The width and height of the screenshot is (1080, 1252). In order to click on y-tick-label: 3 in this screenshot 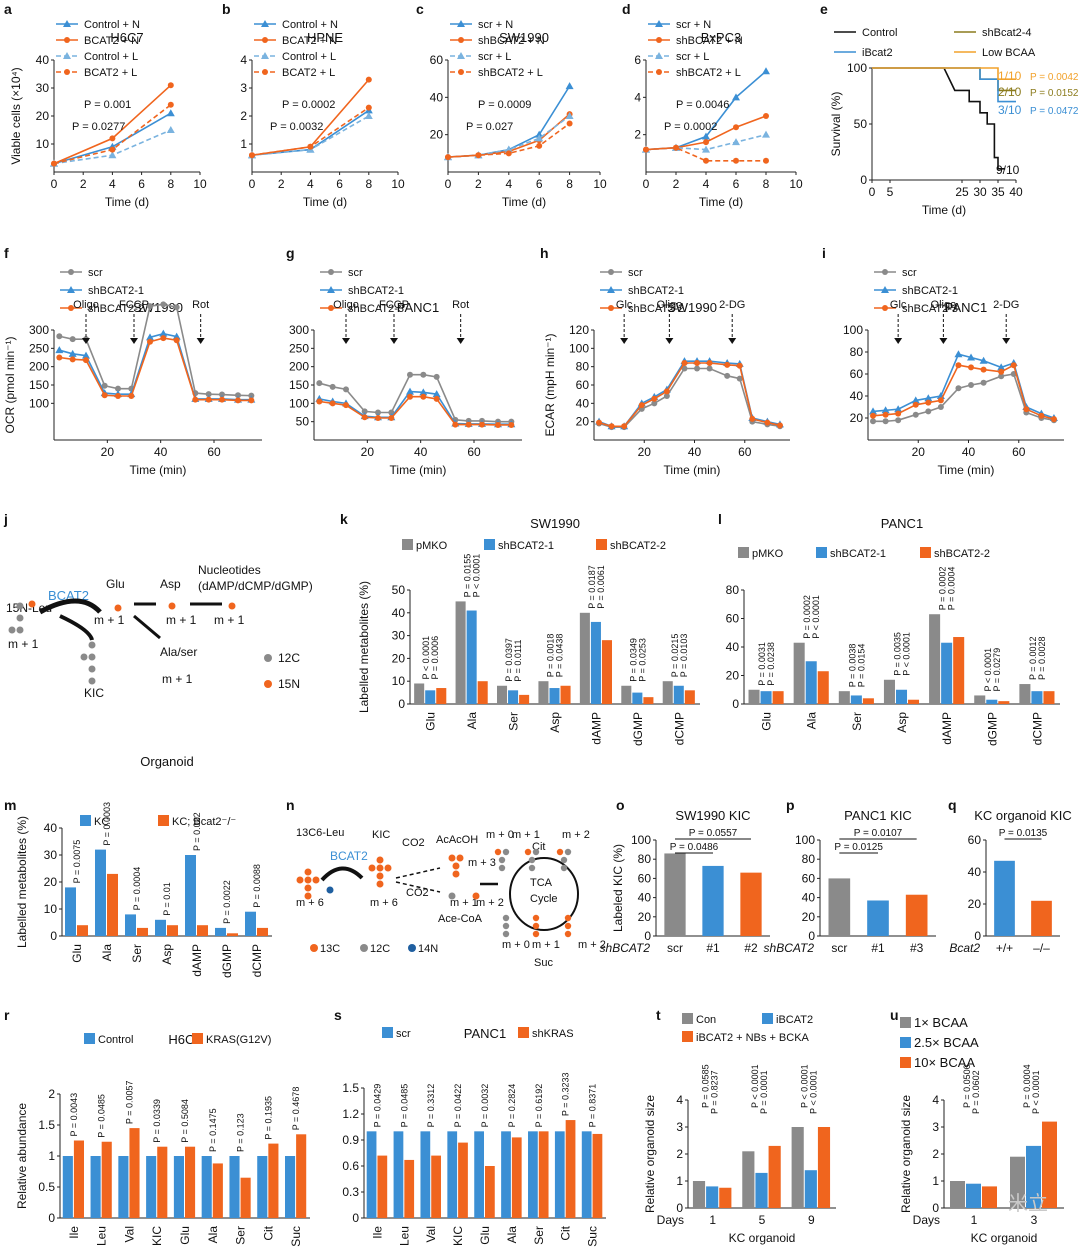, I will do `click(679, 1127)`.